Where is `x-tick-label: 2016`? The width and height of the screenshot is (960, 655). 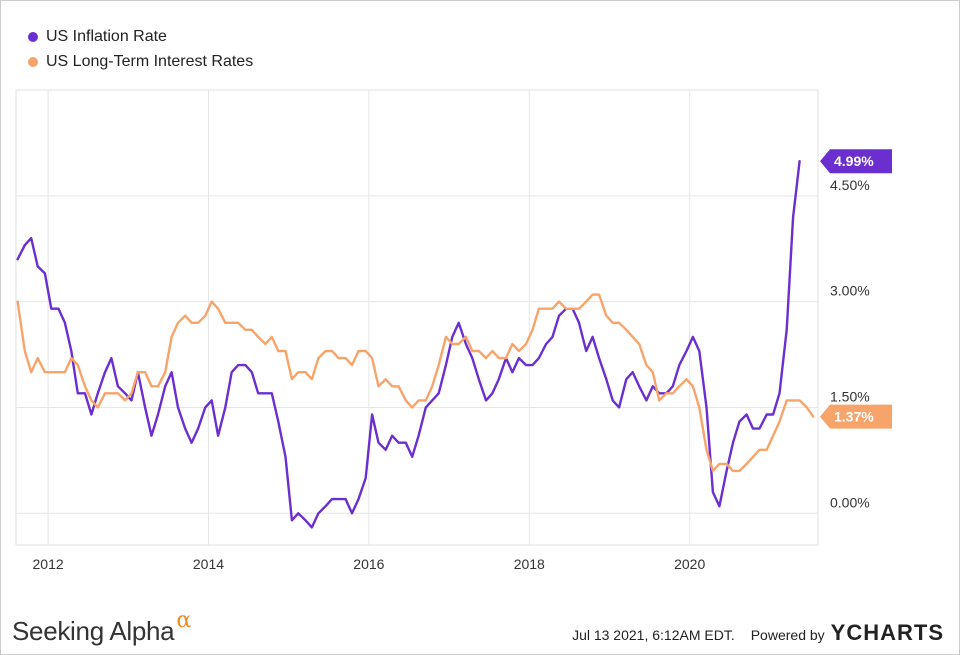 x-tick-label: 2016 is located at coordinates (368, 564).